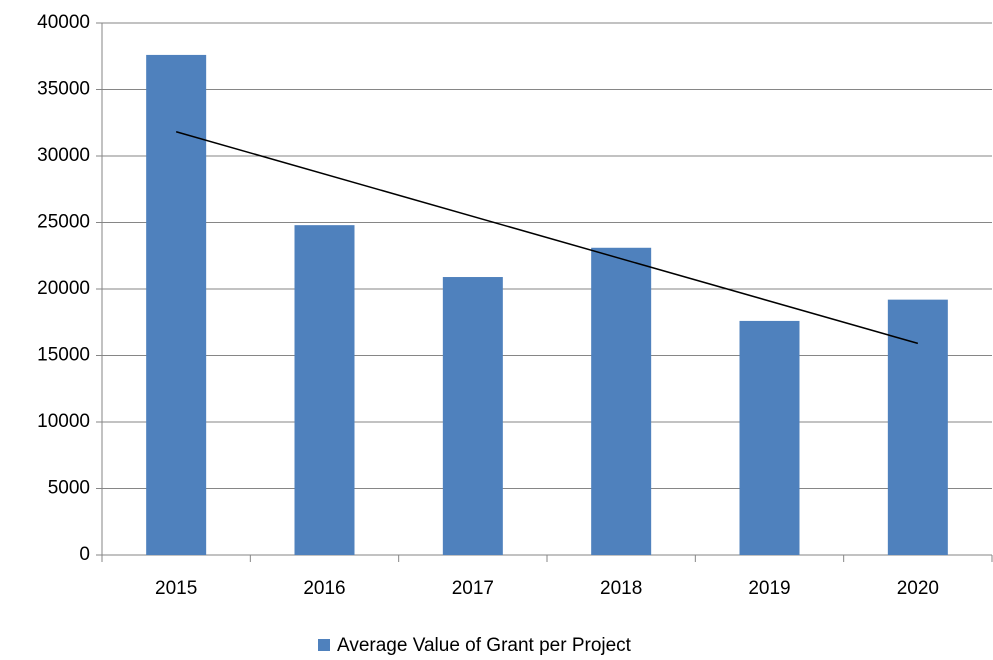 This screenshot has height=660, width=993. Describe the element at coordinates (176, 588) in the screenshot. I see `x-tick-label: 2015` at that location.